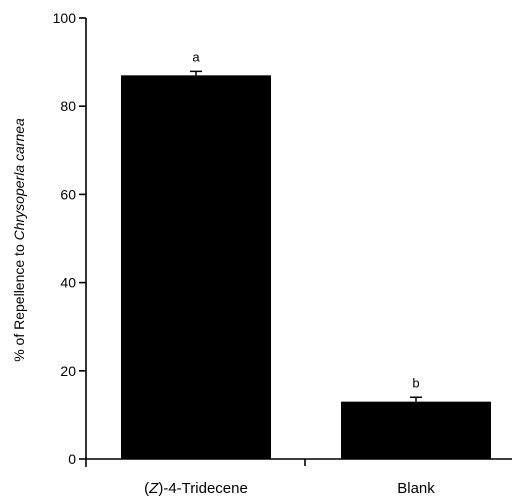  What do you see at coordinates (299, 477) in the screenshot?
I see `x-axis: (Z)-4-Tridecene Blank` at bounding box center [299, 477].